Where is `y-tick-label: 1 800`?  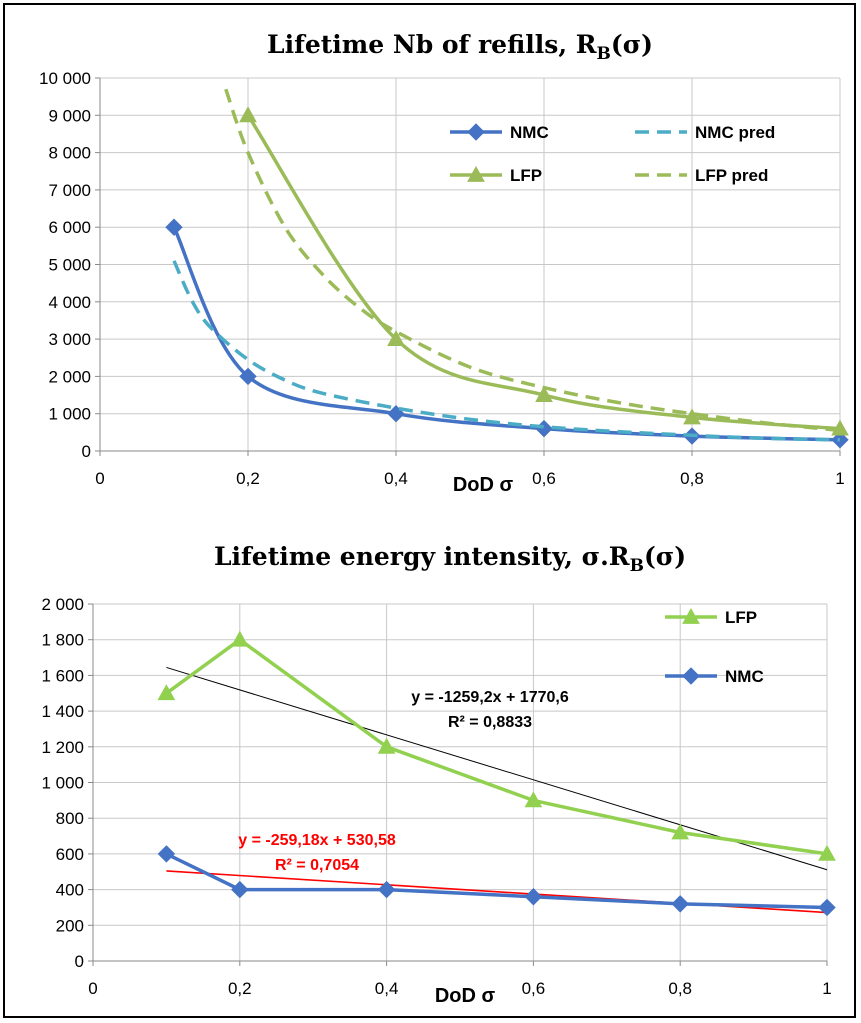
y-tick-label: 1 800 is located at coordinates (62, 640).